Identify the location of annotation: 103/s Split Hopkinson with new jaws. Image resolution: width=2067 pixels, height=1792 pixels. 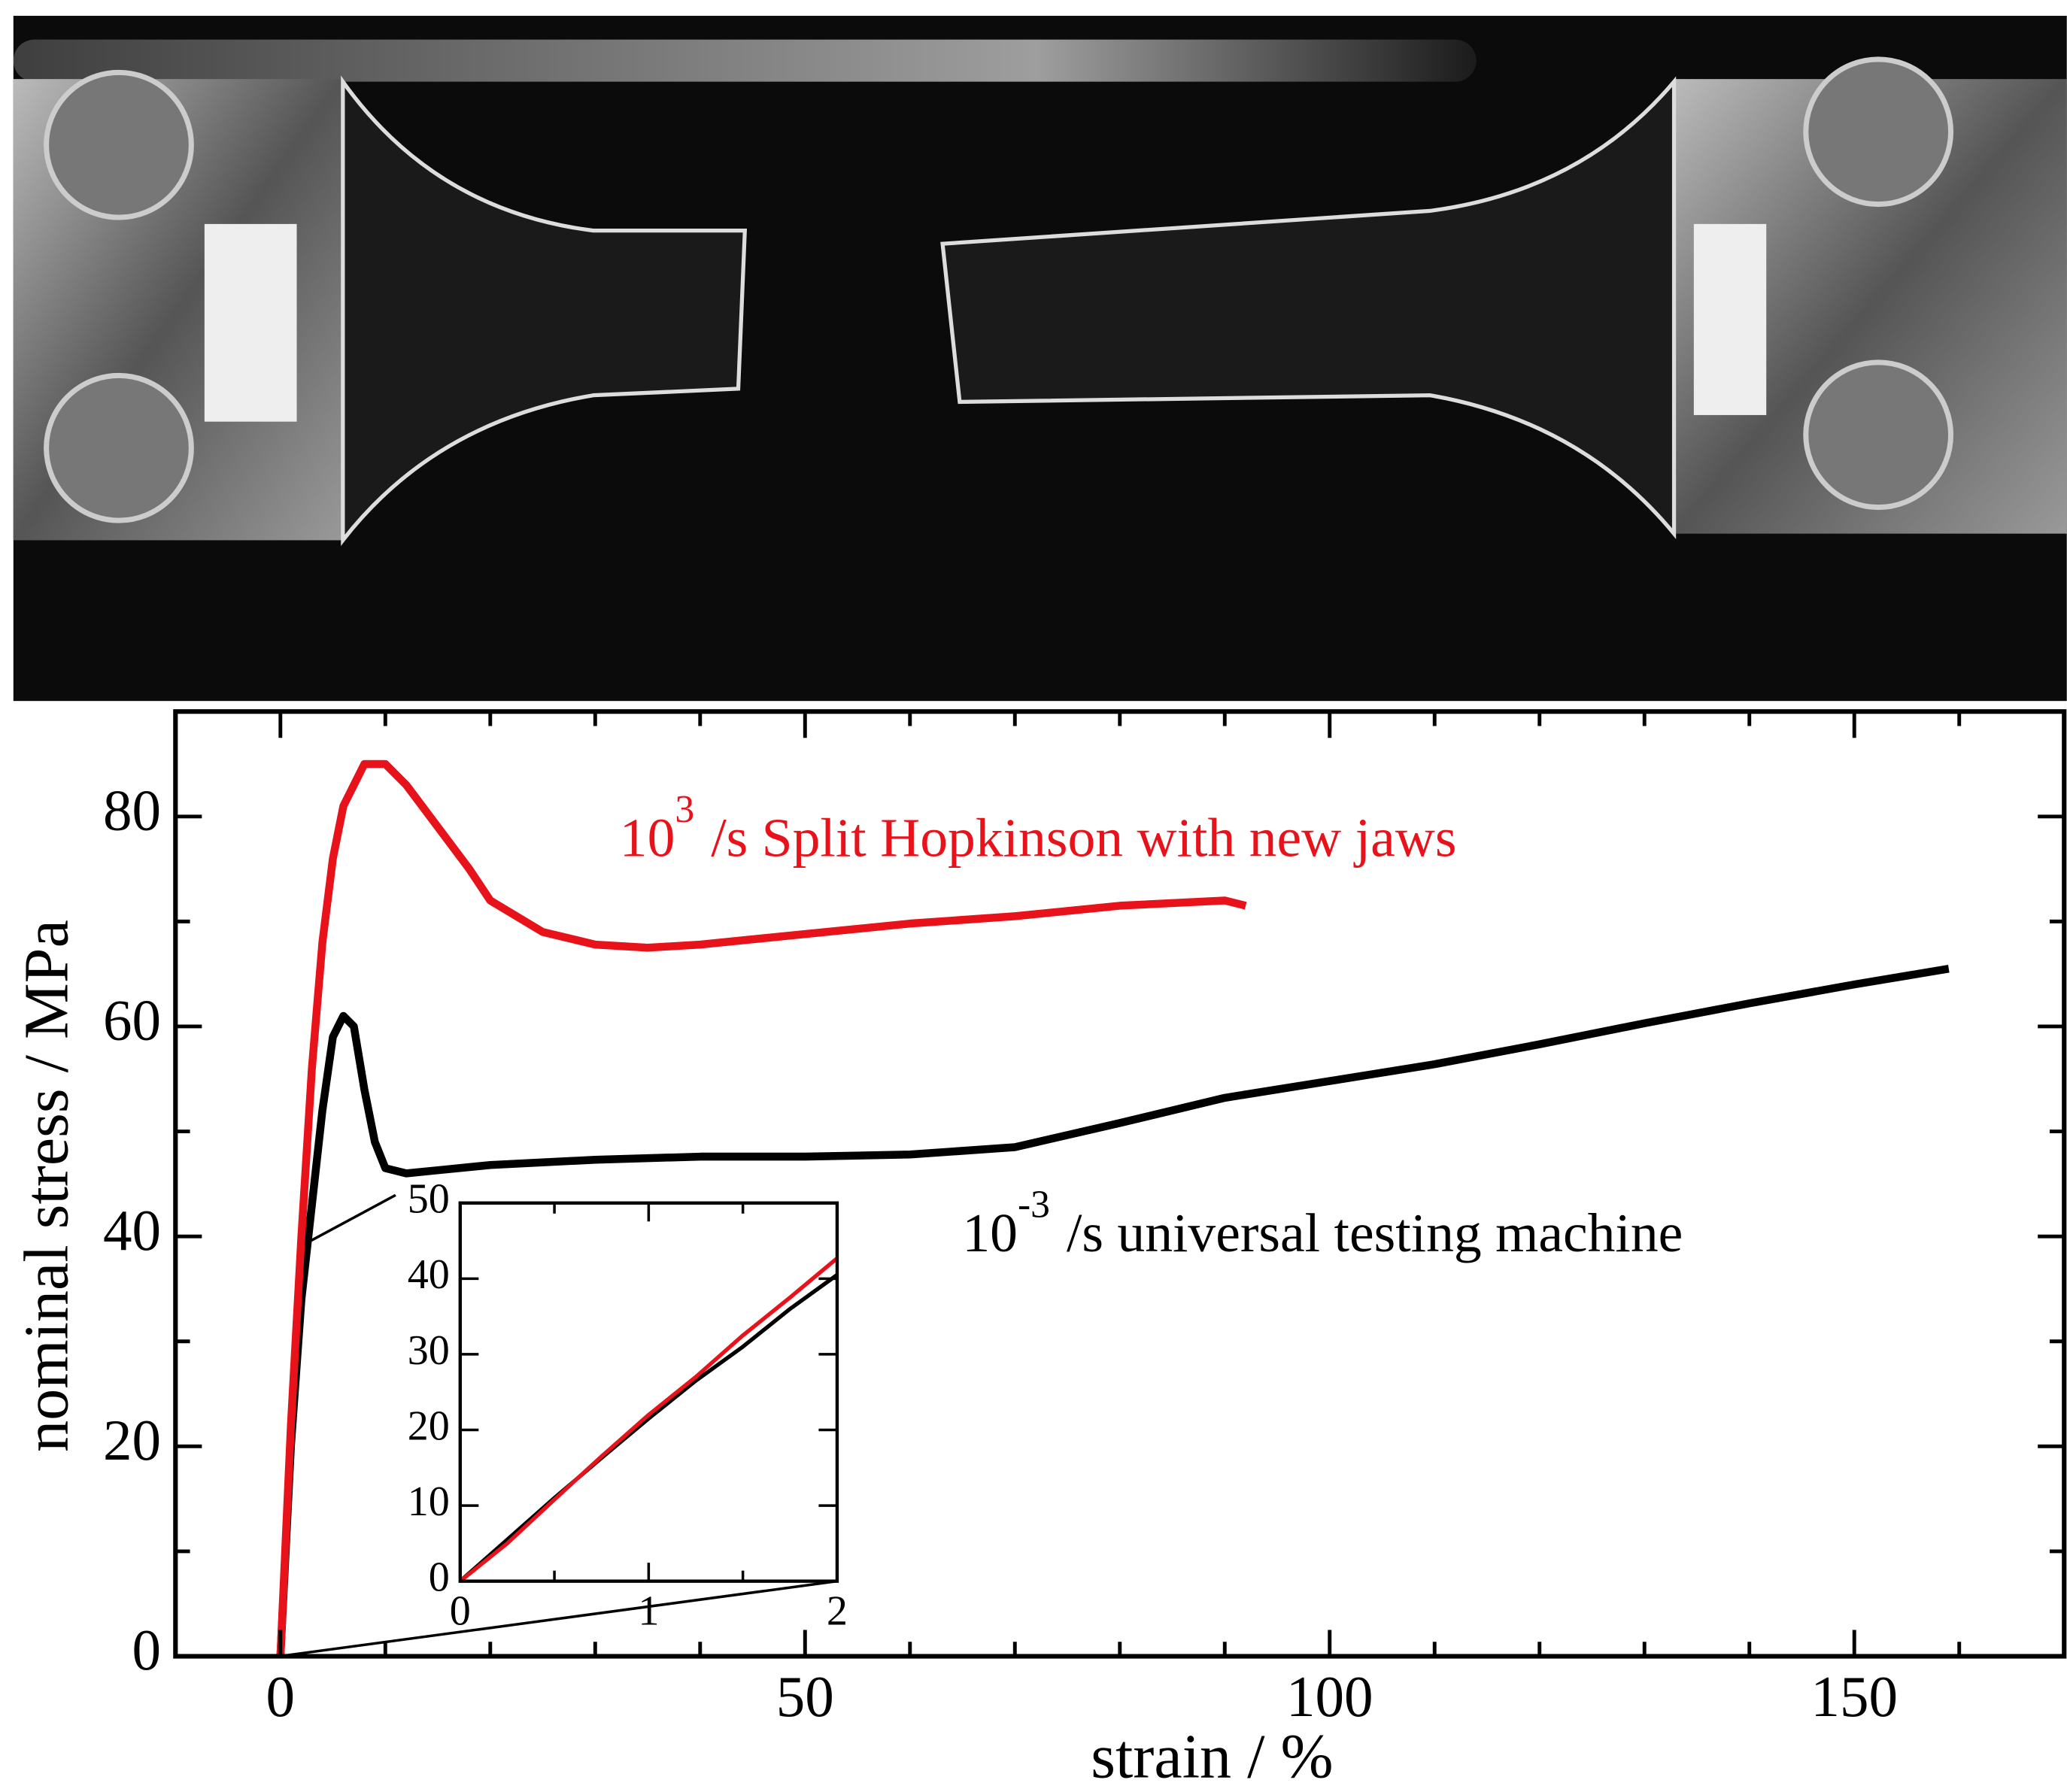
(1038, 828).